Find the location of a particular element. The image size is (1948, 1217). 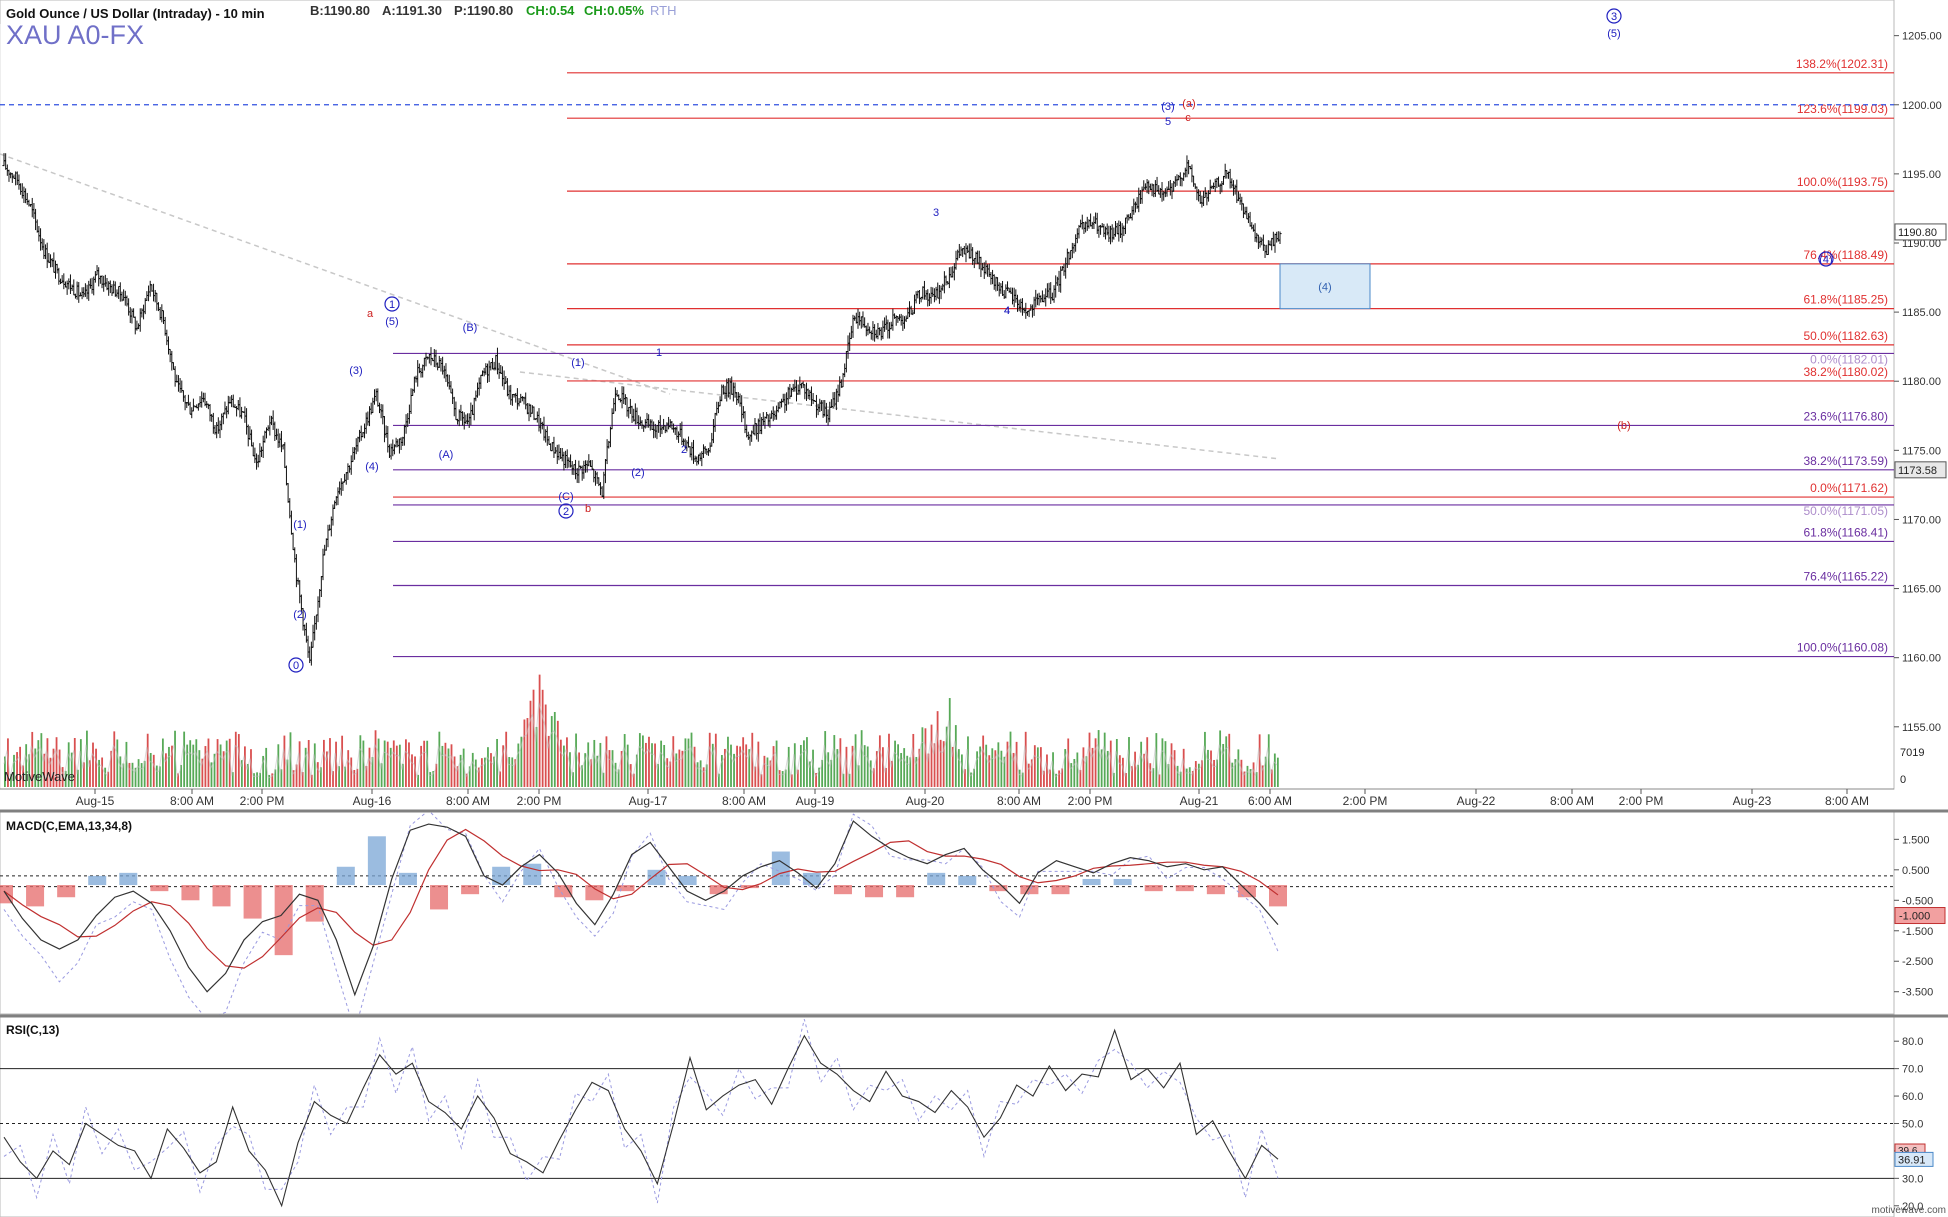

wave-label-circle is located at coordinates (1614, 16).